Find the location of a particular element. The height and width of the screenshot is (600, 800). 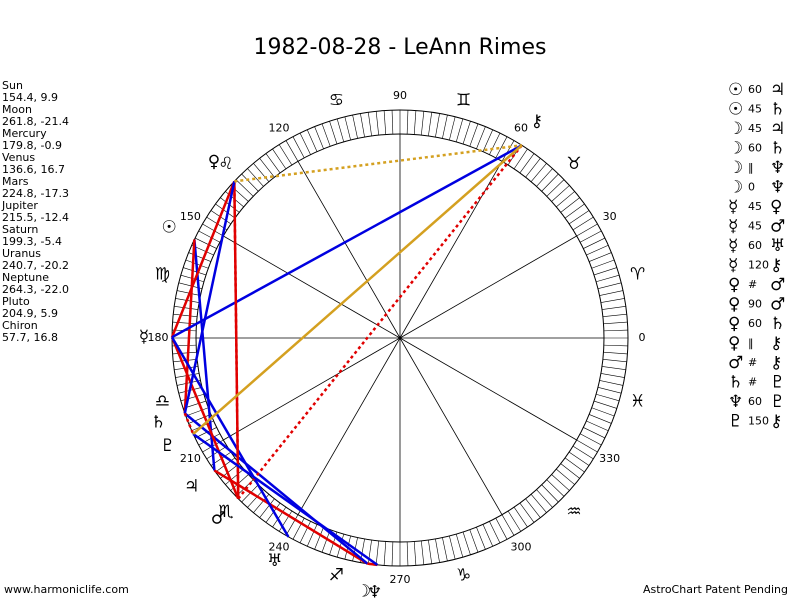

planet-name: Mercury is located at coordinates (24, 133).